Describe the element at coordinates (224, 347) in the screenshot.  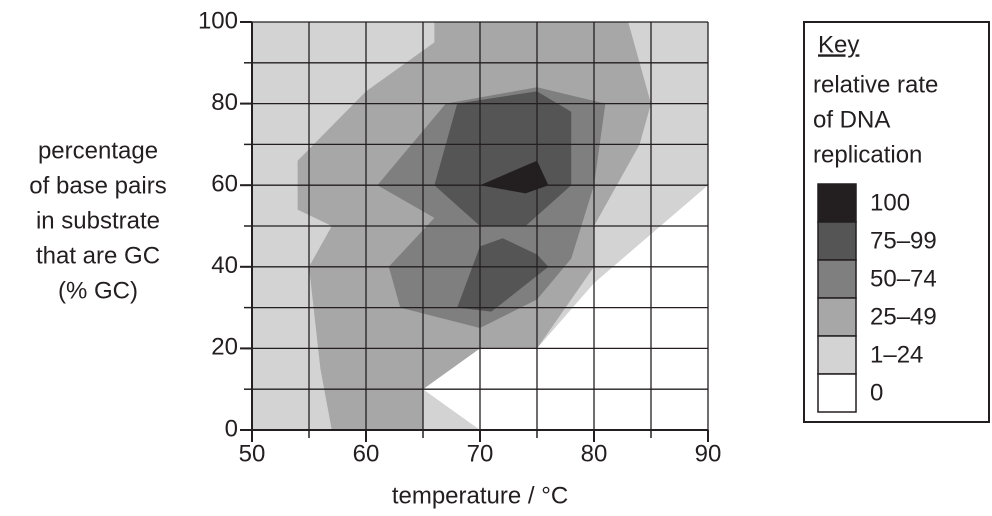
I see `y-tick-label: 20` at that location.